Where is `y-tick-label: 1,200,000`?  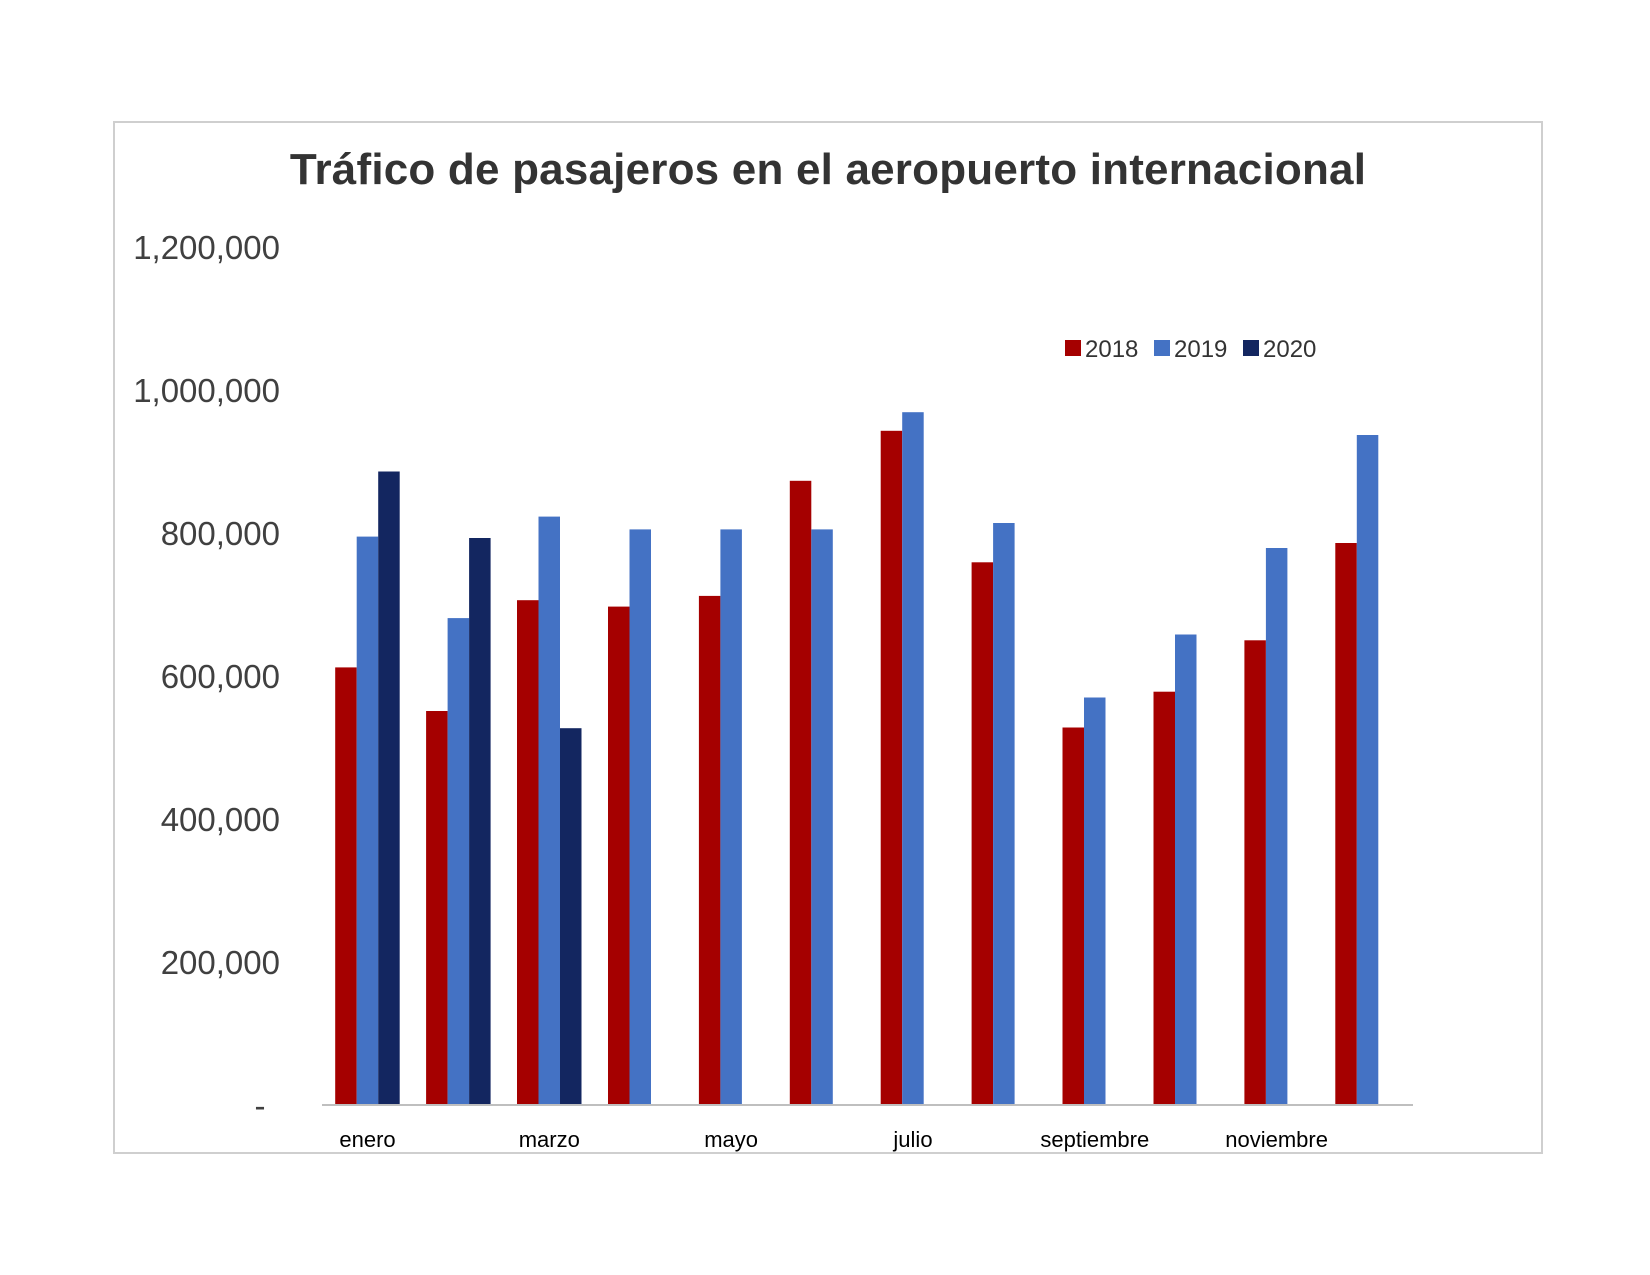 y-tick-label: 1,200,000 is located at coordinates (206, 247).